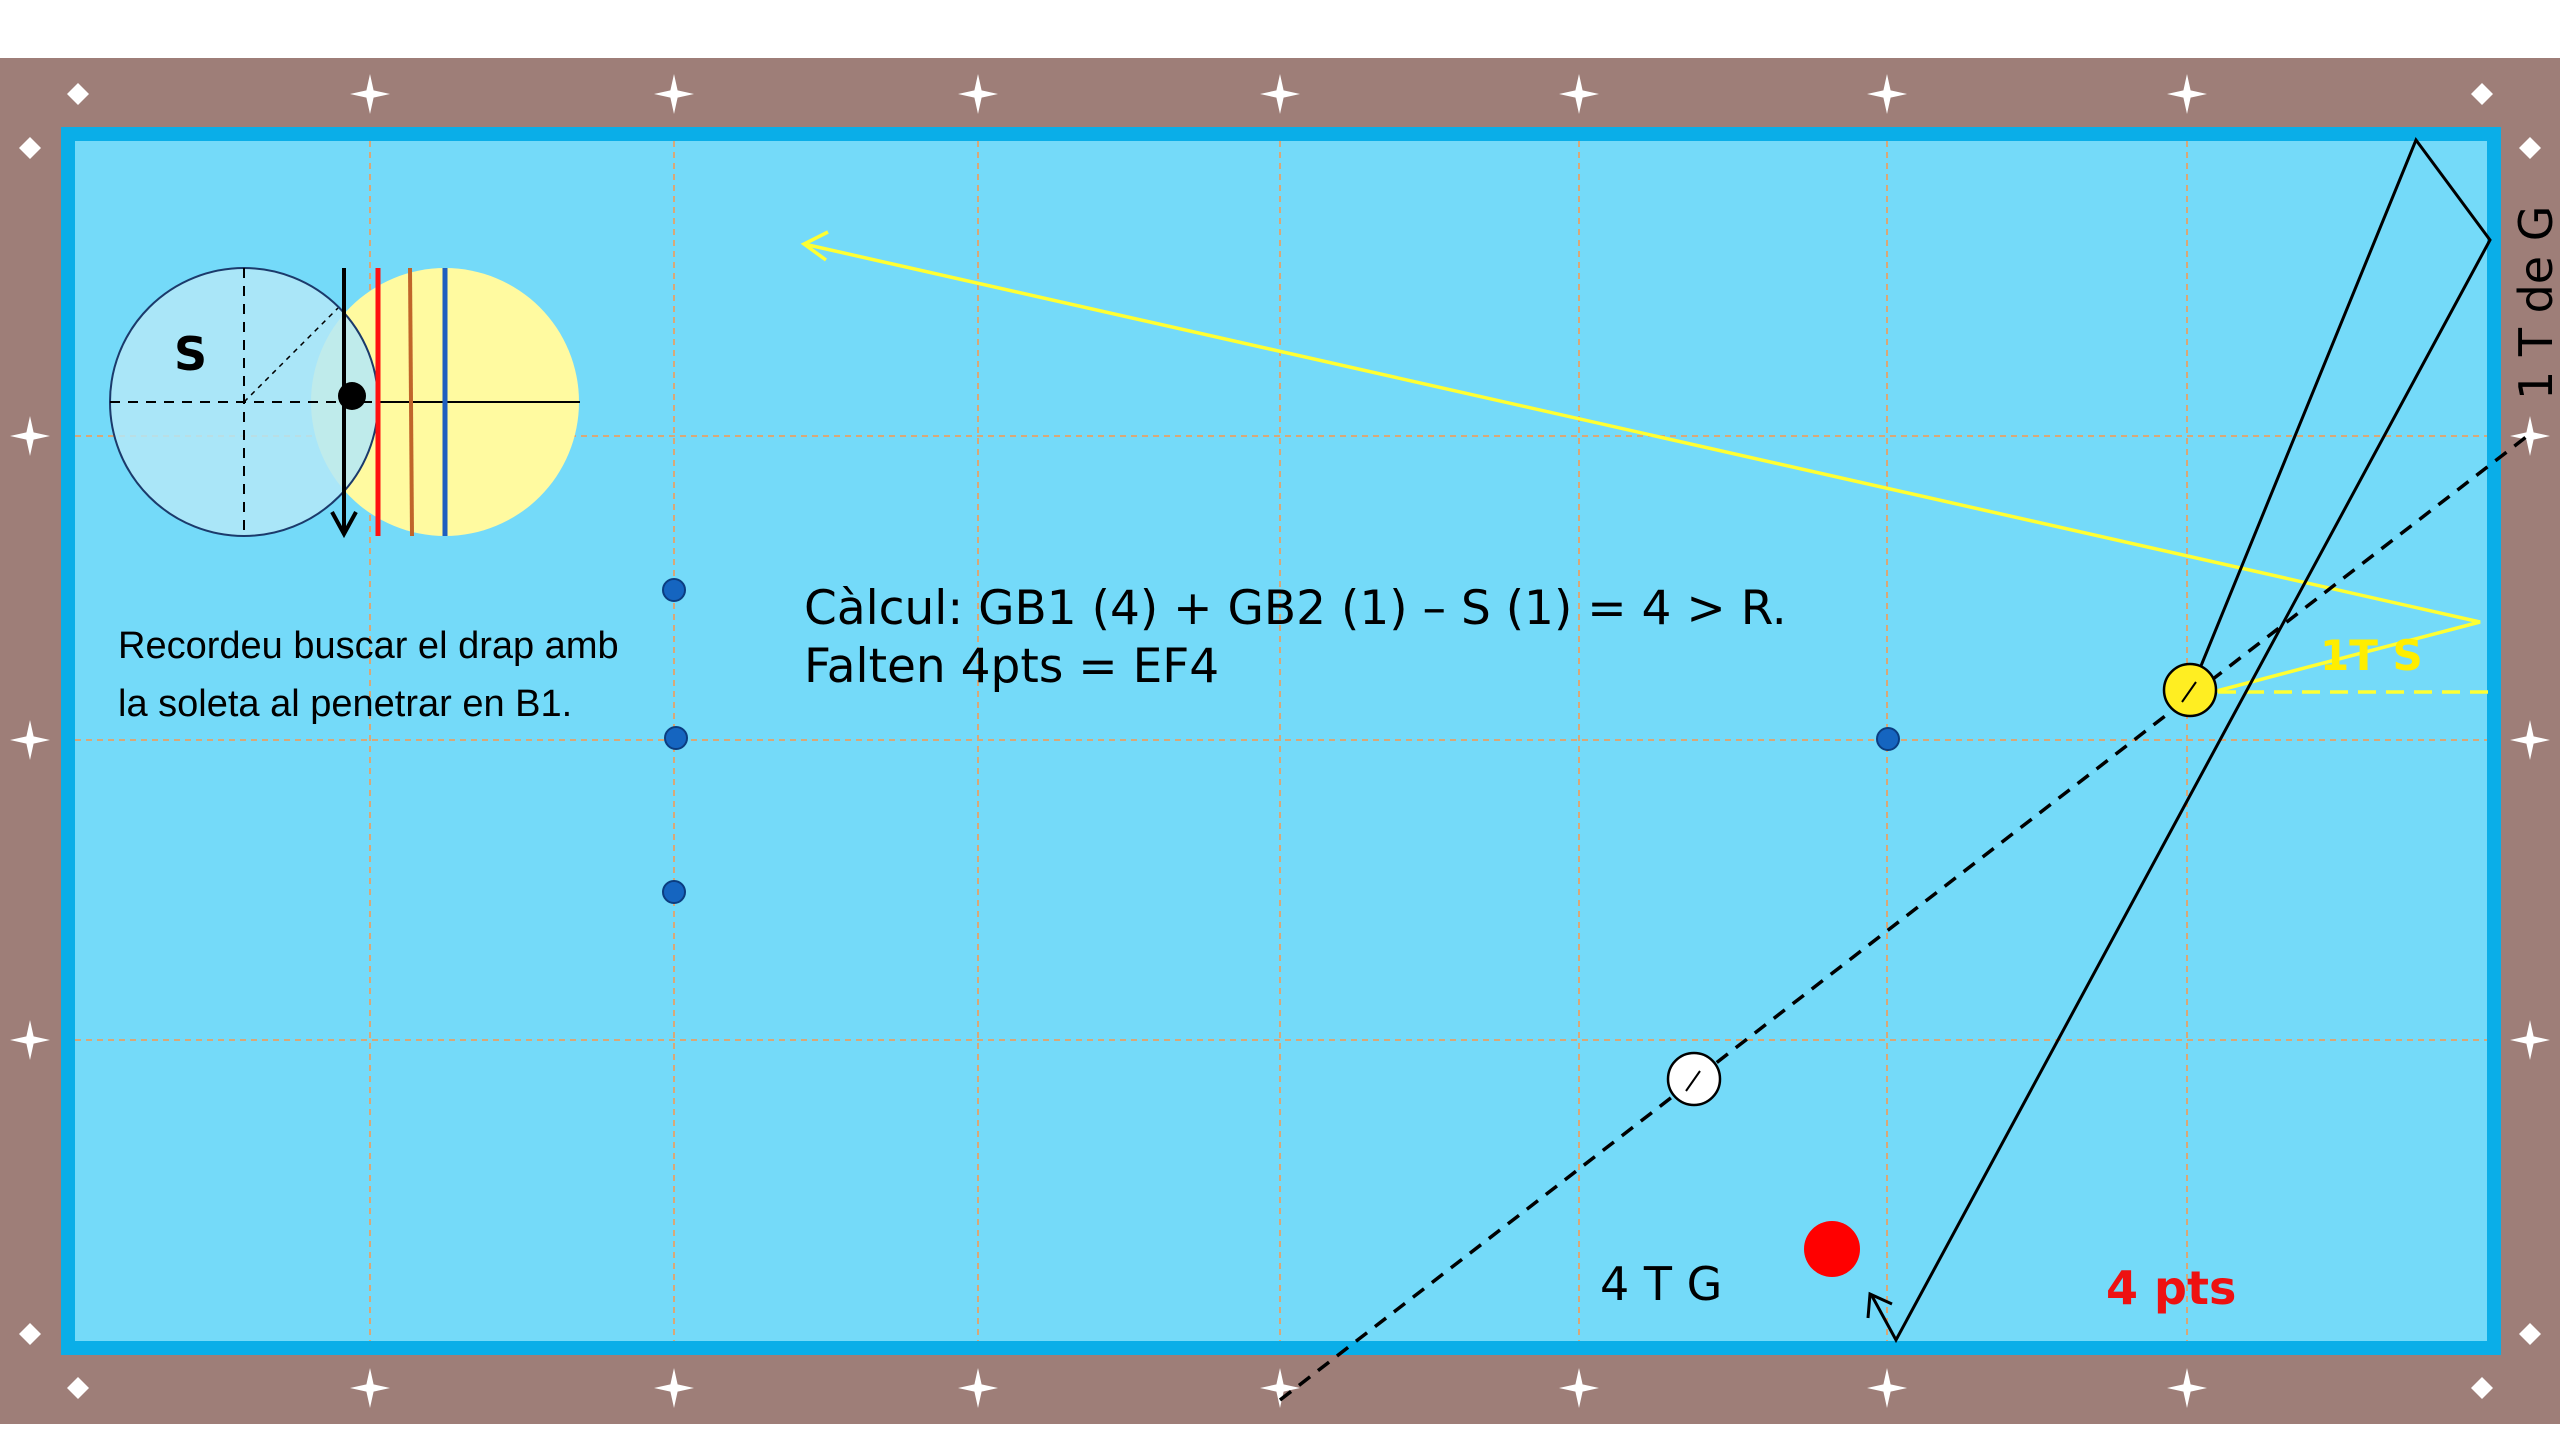 The height and width of the screenshot is (1440, 2560). Describe the element at coordinates (1832, 1249) in the screenshot. I see `red-ball` at that location.